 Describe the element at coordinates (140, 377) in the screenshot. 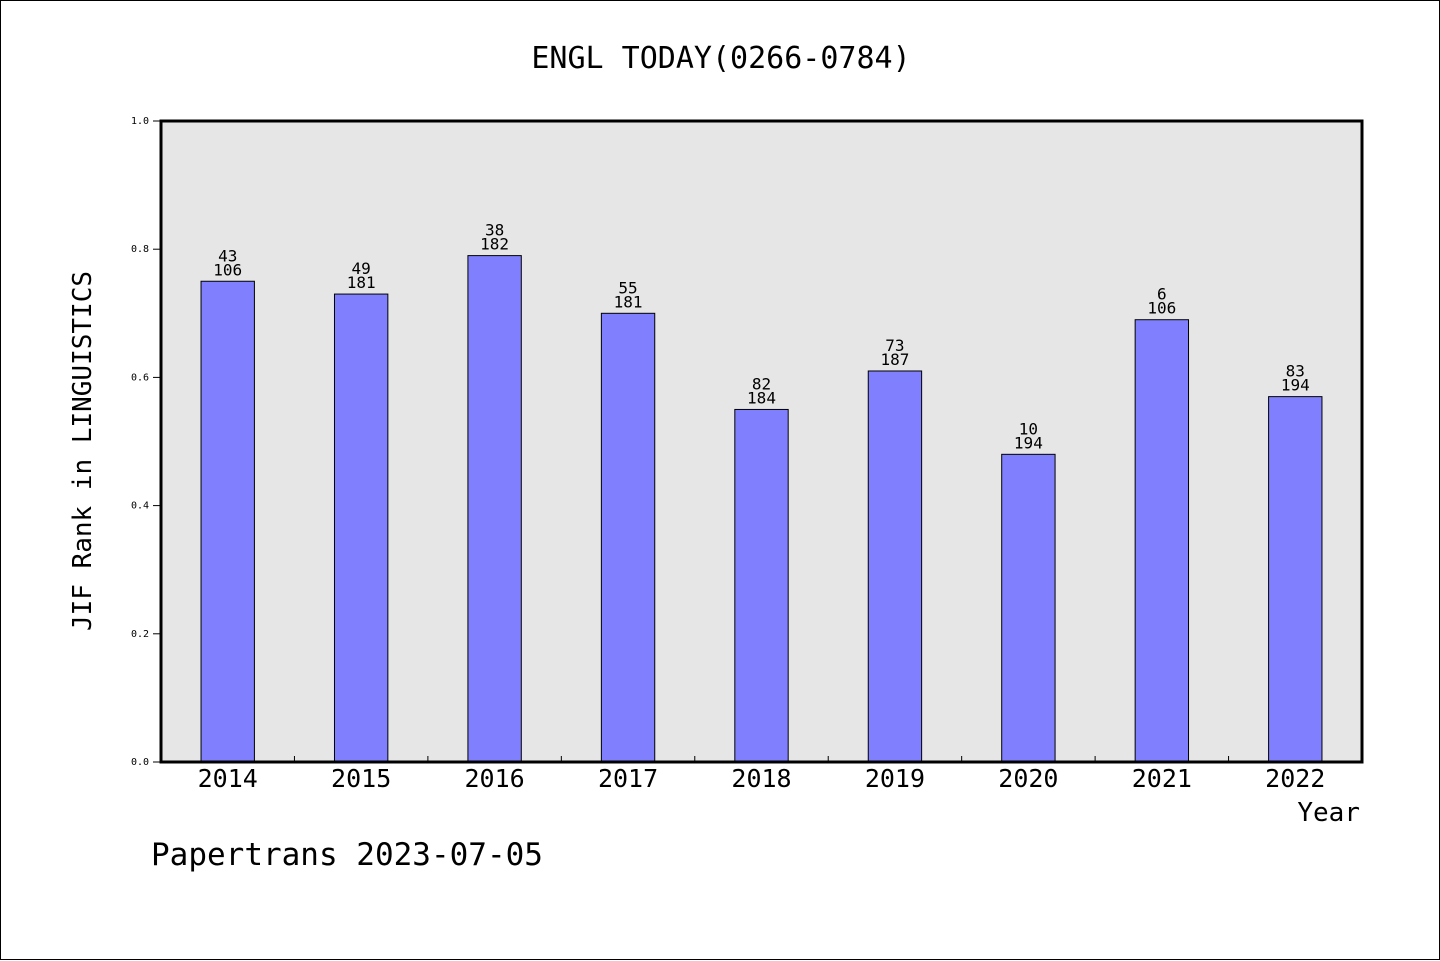

I see `y-tick-label-0.6: 0.6` at that location.